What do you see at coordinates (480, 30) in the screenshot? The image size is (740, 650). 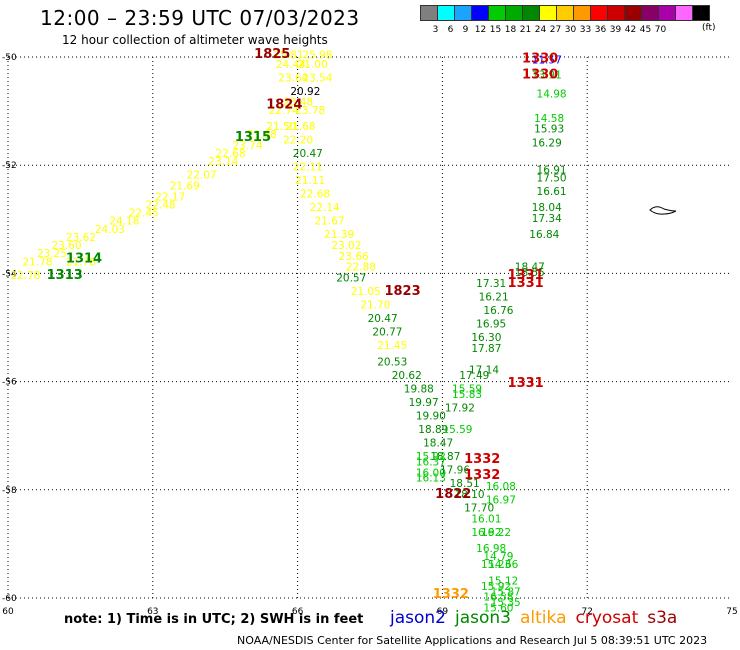 I see `legend-label: 12` at bounding box center [480, 30].